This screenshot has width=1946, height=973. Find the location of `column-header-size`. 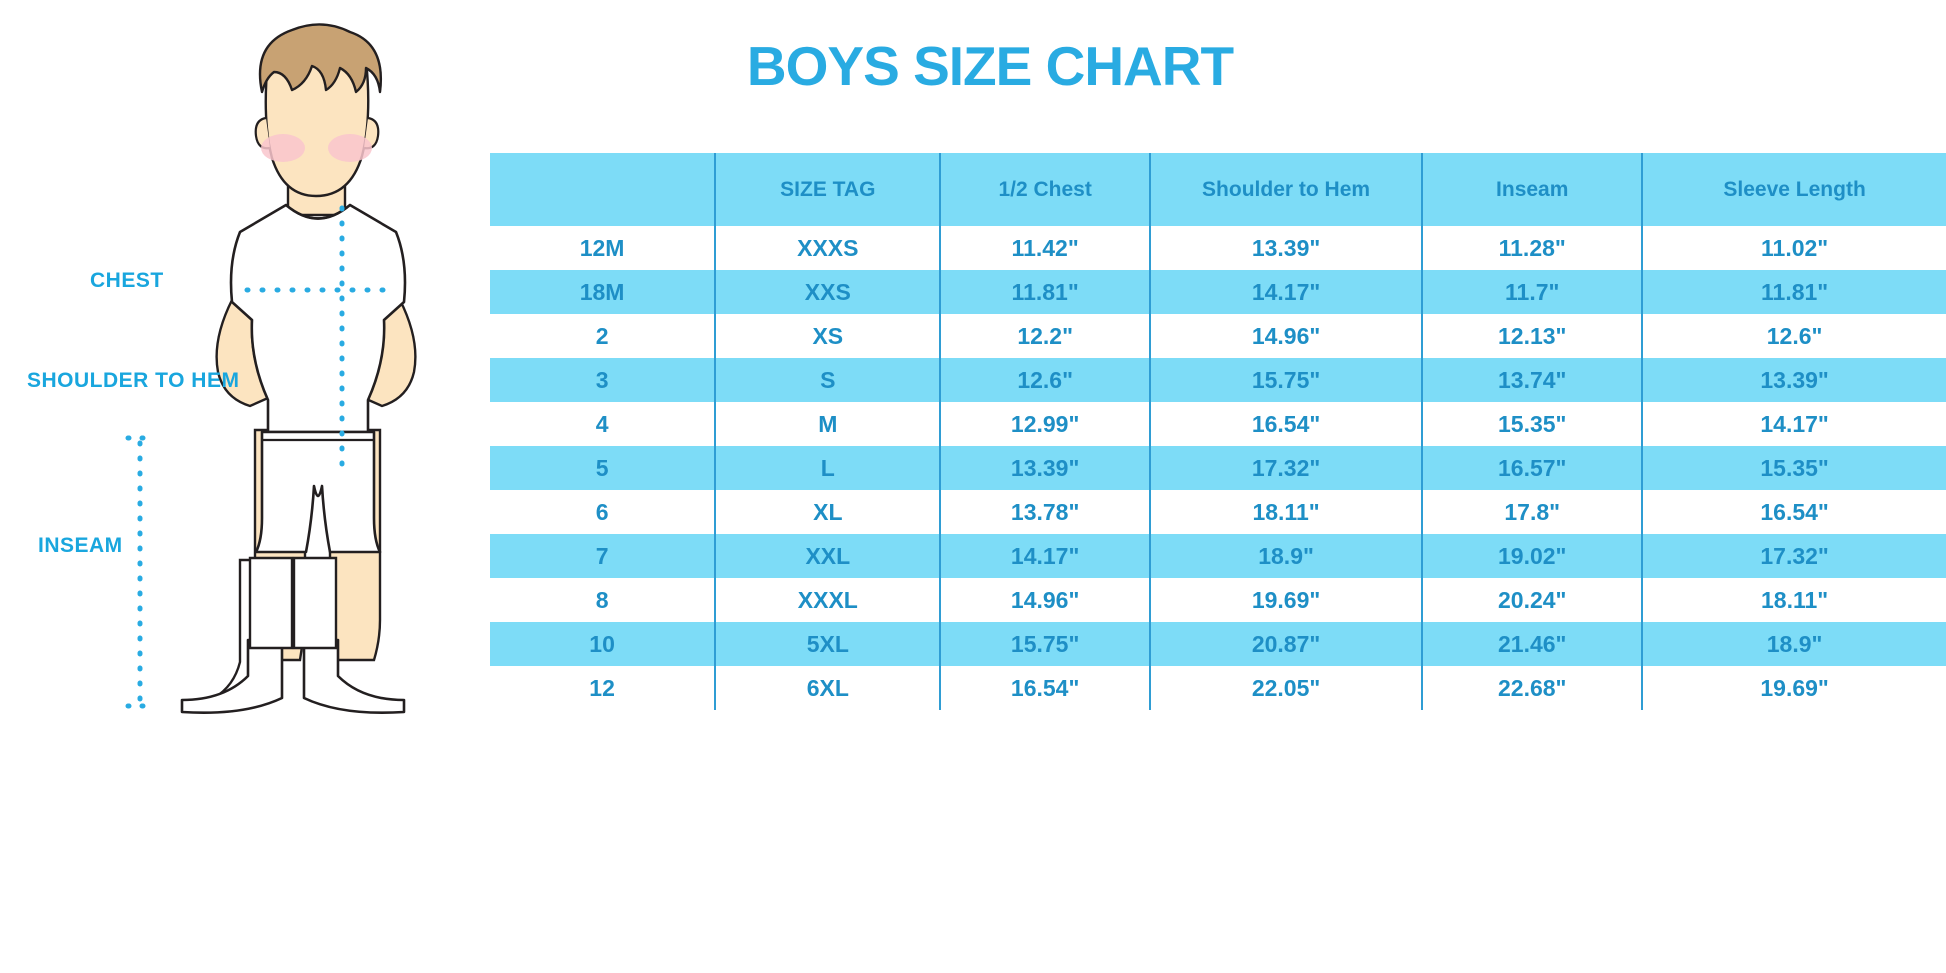

column-header-size is located at coordinates (603, 189).